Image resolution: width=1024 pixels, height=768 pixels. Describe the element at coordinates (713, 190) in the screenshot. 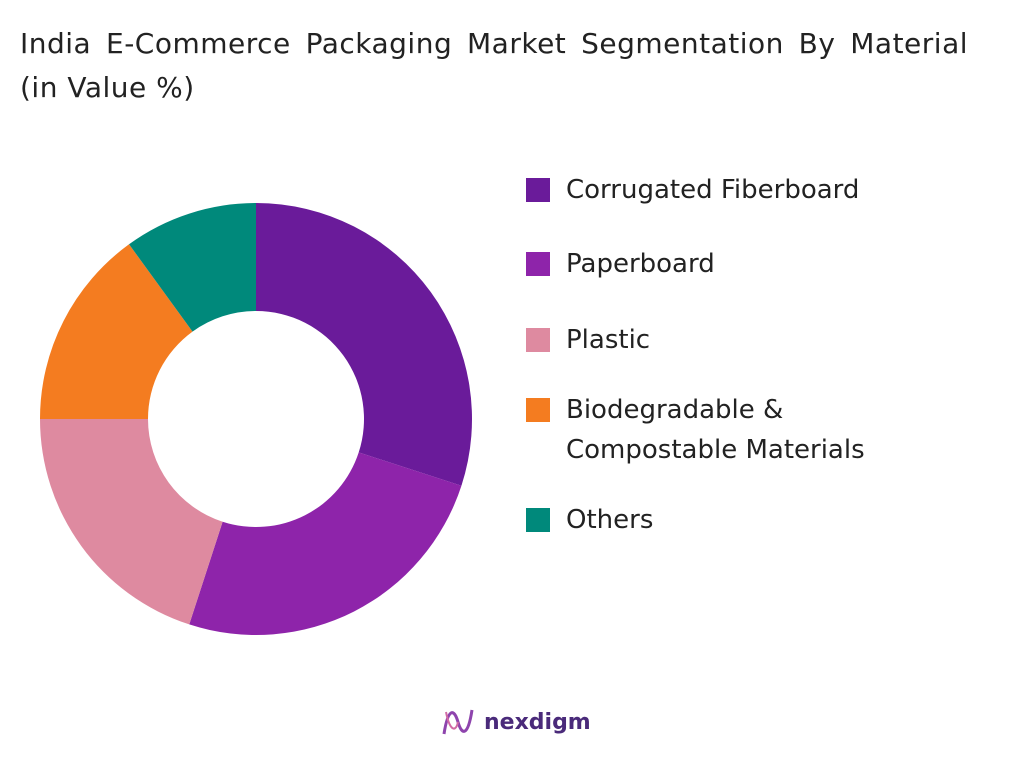

I see `legend-label: Corrugated Fiberboard` at that location.